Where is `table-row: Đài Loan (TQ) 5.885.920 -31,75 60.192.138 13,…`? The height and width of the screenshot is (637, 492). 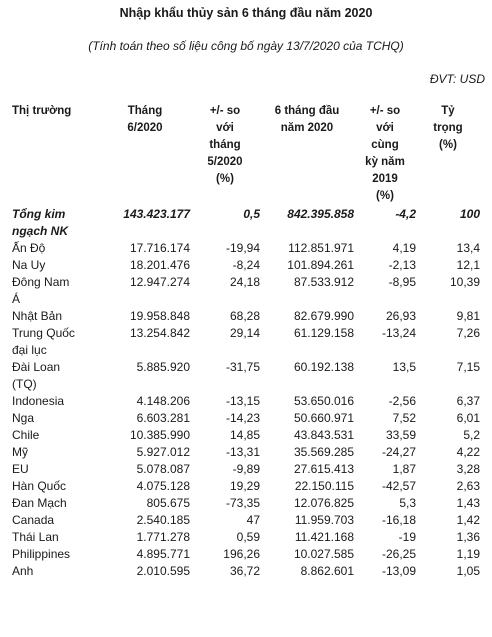 table-row: Đài Loan (TQ) 5.885.920 -31,75 60.192.138 13,… is located at coordinates (246, 376).